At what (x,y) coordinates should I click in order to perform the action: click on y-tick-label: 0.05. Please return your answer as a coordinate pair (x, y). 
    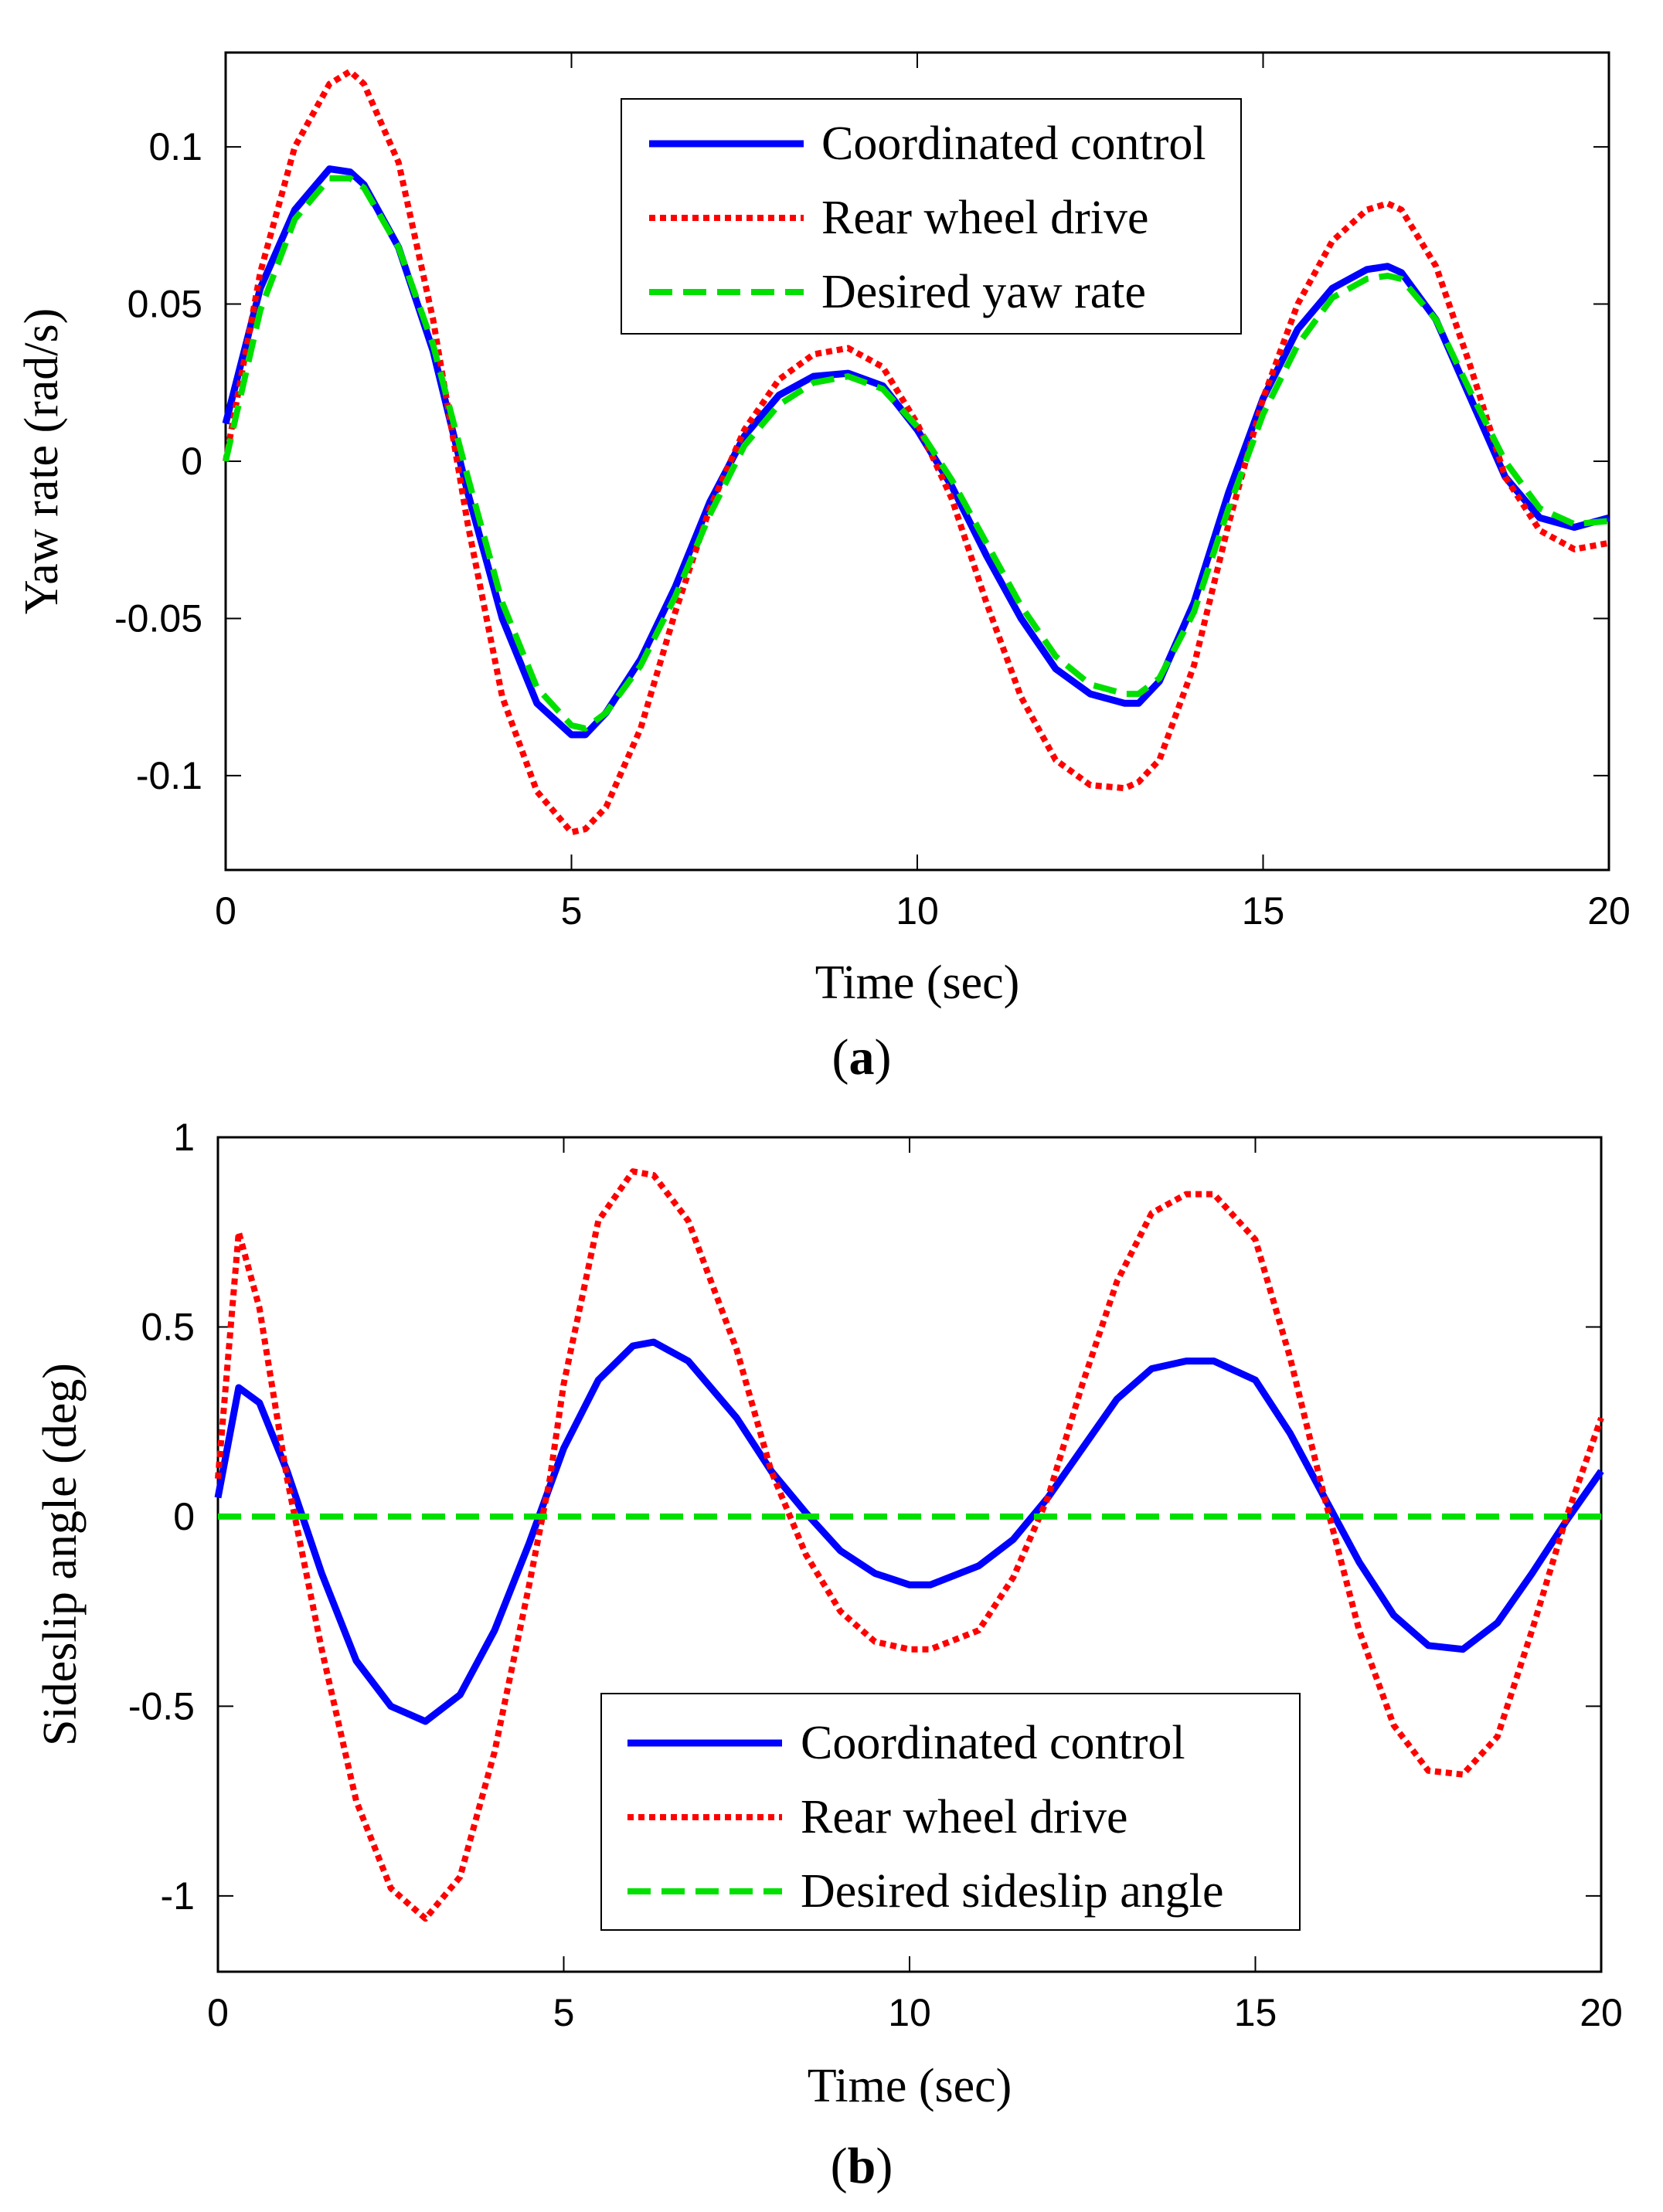
    Looking at the image, I should click on (165, 304).